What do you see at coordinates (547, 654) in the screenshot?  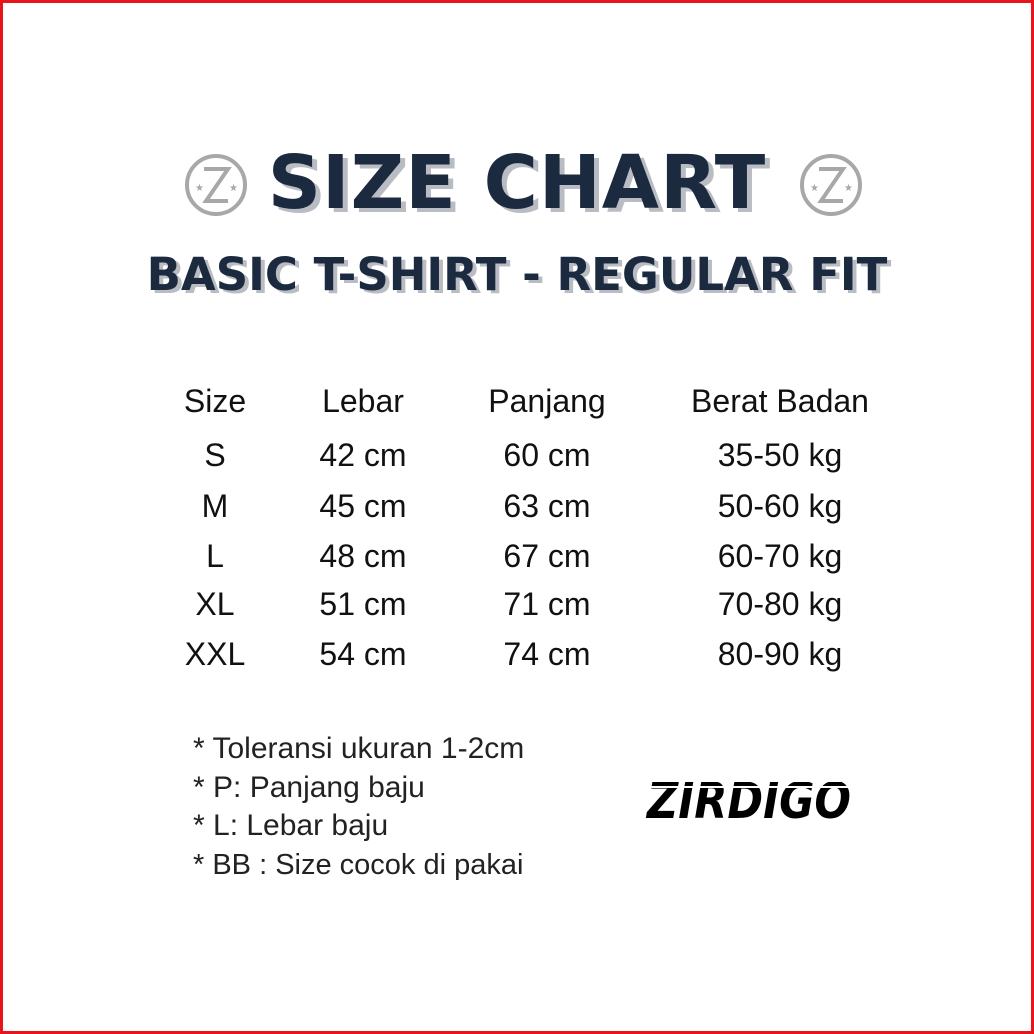 I see `table-cell: 74 cm` at bounding box center [547, 654].